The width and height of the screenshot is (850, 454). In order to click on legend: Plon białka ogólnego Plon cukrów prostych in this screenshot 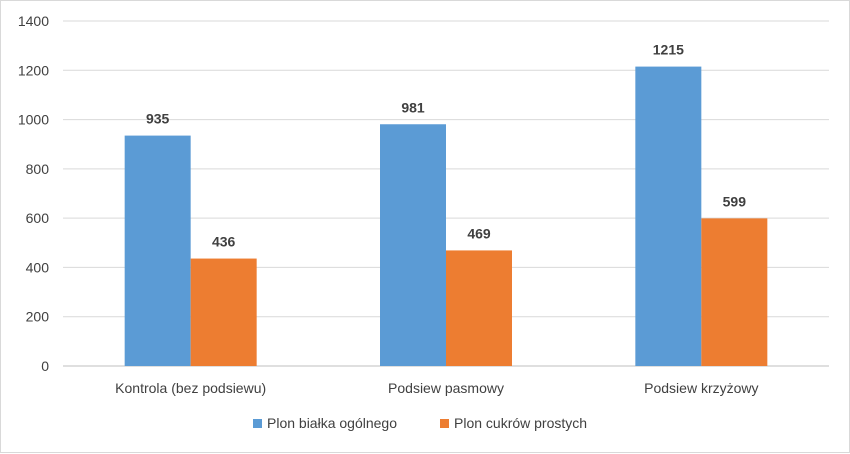, I will do `click(420, 423)`.